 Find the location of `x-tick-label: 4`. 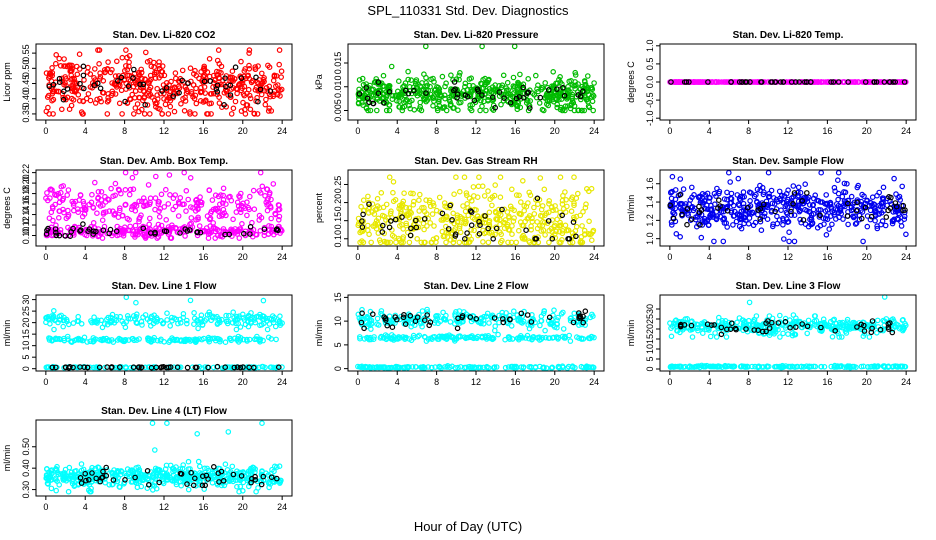

x-tick-label: 4 is located at coordinates (397, 257).